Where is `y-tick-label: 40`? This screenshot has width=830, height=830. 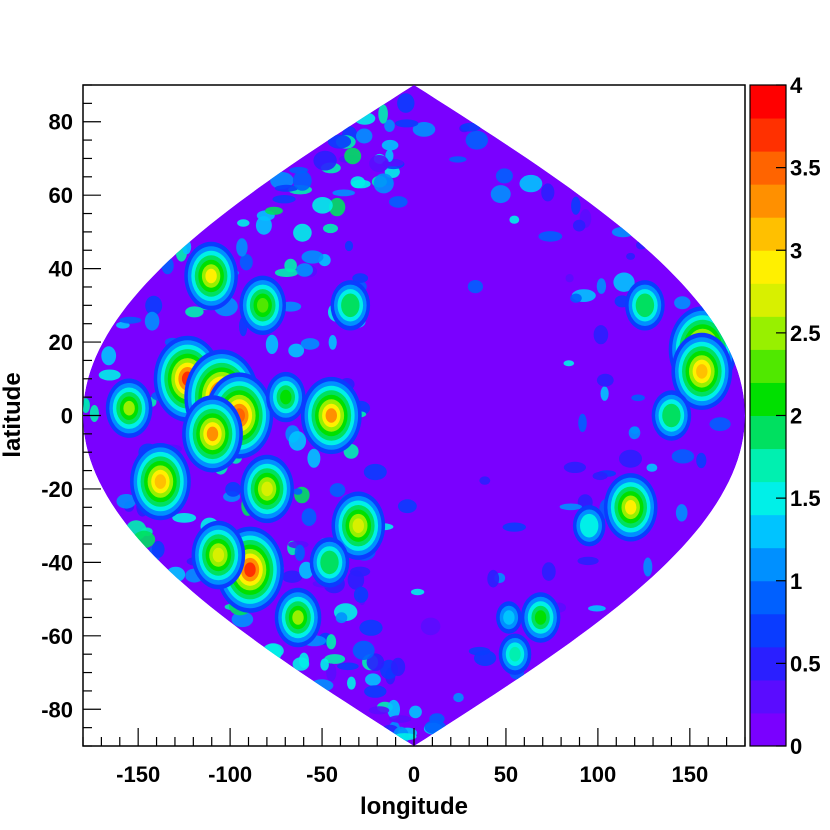
y-tick-label: 40 is located at coordinates (61, 269).